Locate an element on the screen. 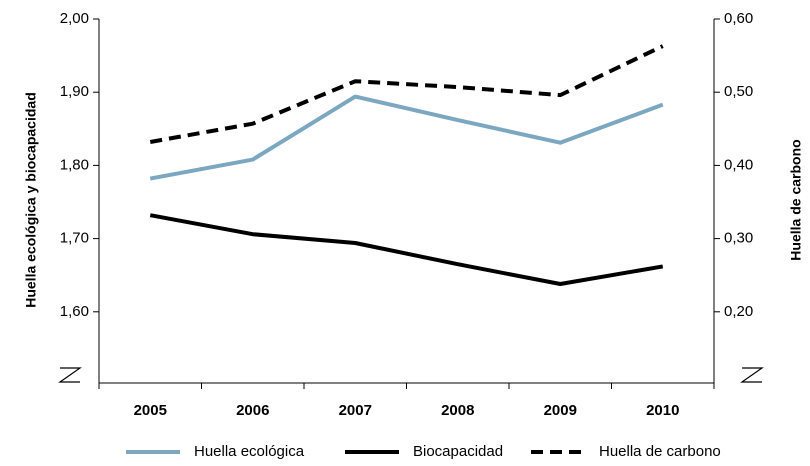 Image resolution: width=810 pixels, height=466 pixels. y2-tick-label: 0,20 is located at coordinates (738, 311).